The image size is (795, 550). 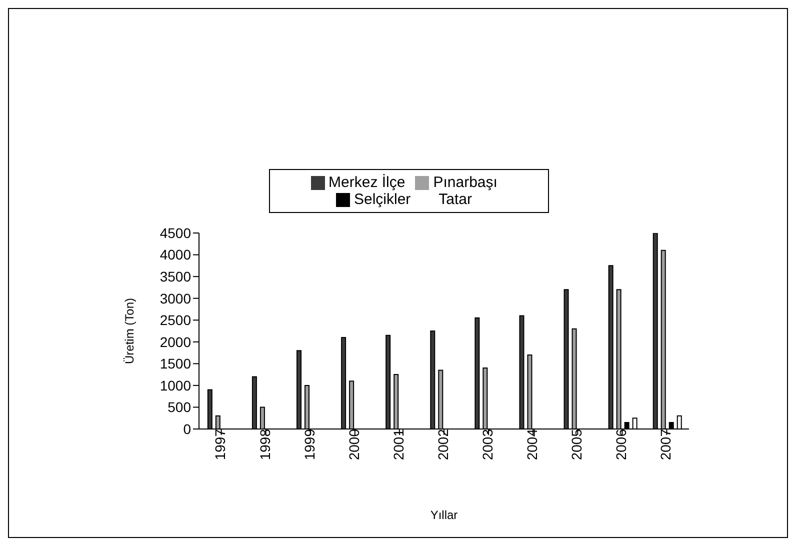 What do you see at coordinates (367, 182) in the screenshot?
I see `legend-label: Merkez İlçe` at bounding box center [367, 182].